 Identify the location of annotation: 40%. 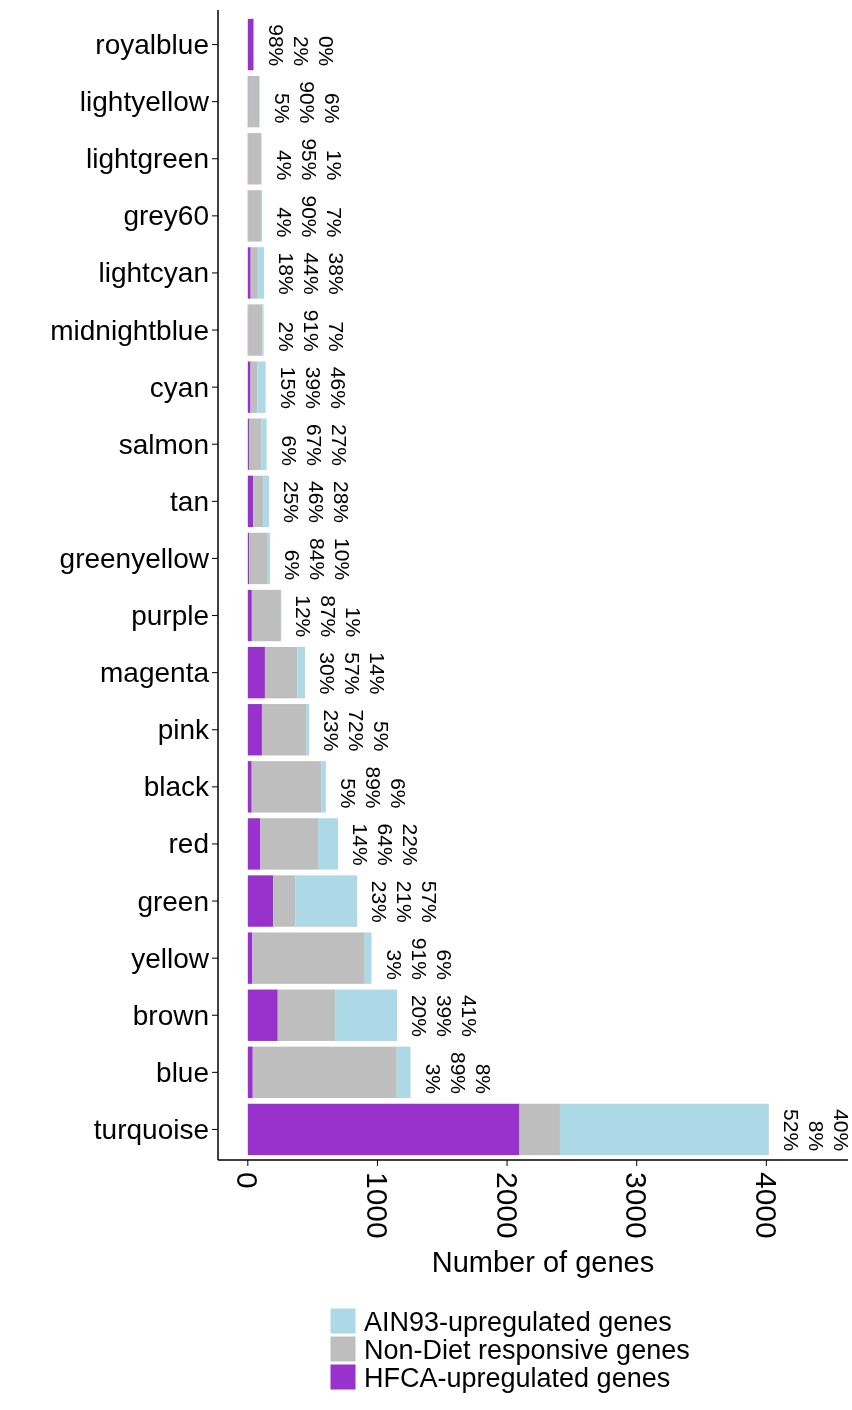
(841, 1130).